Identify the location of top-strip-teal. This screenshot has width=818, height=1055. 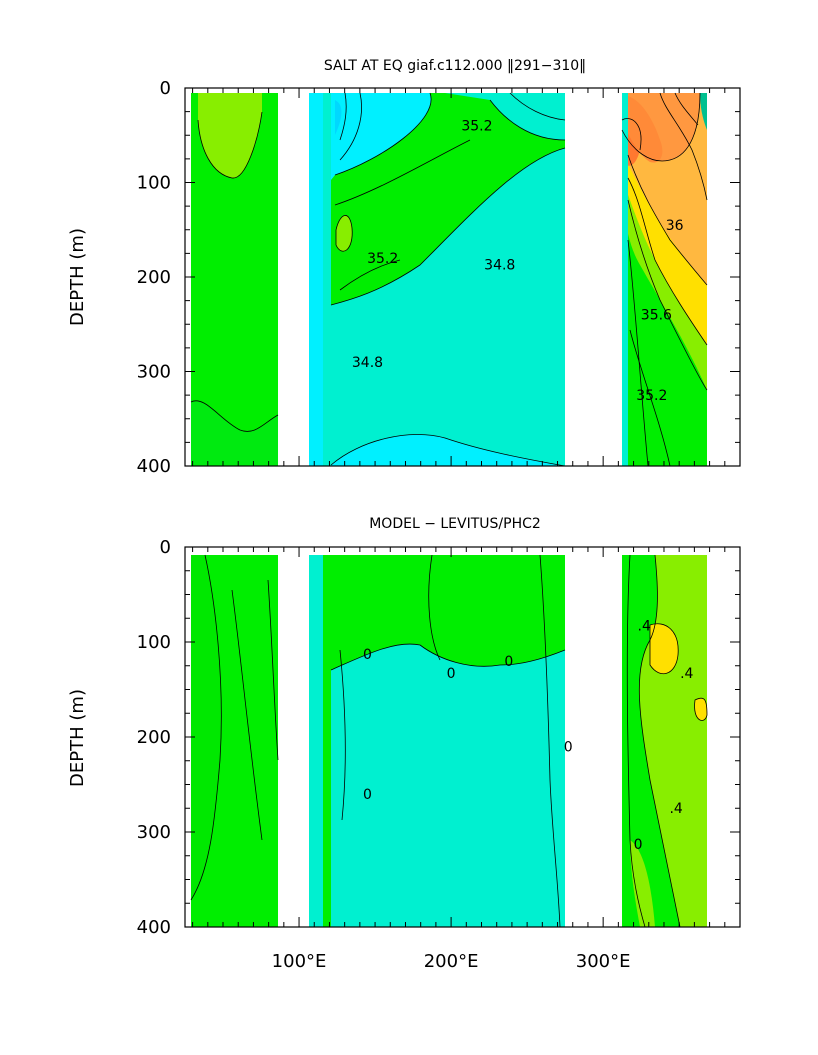
(703, 111).